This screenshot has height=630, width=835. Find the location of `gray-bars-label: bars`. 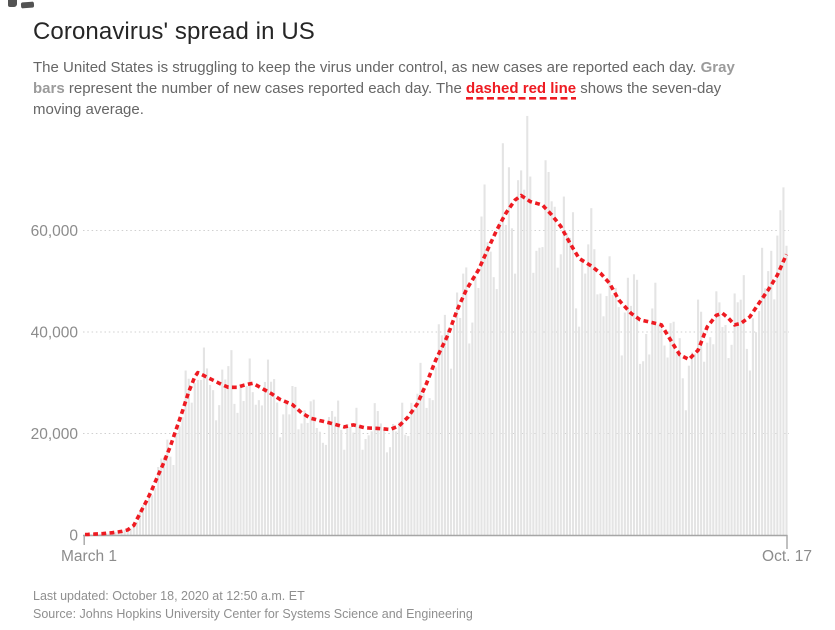

gray-bars-label: bars is located at coordinates (49, 88).